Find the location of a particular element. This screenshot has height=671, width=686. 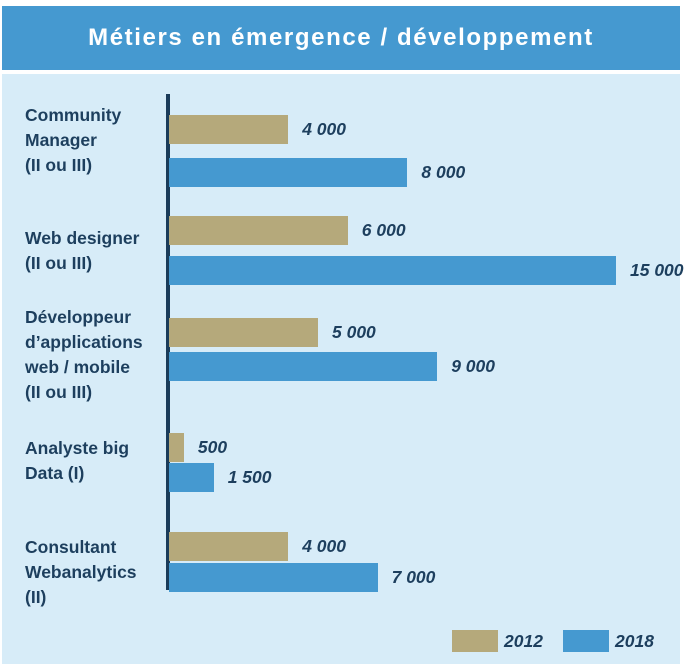

data-label: 6 000 is located at coordinates (383, 230).